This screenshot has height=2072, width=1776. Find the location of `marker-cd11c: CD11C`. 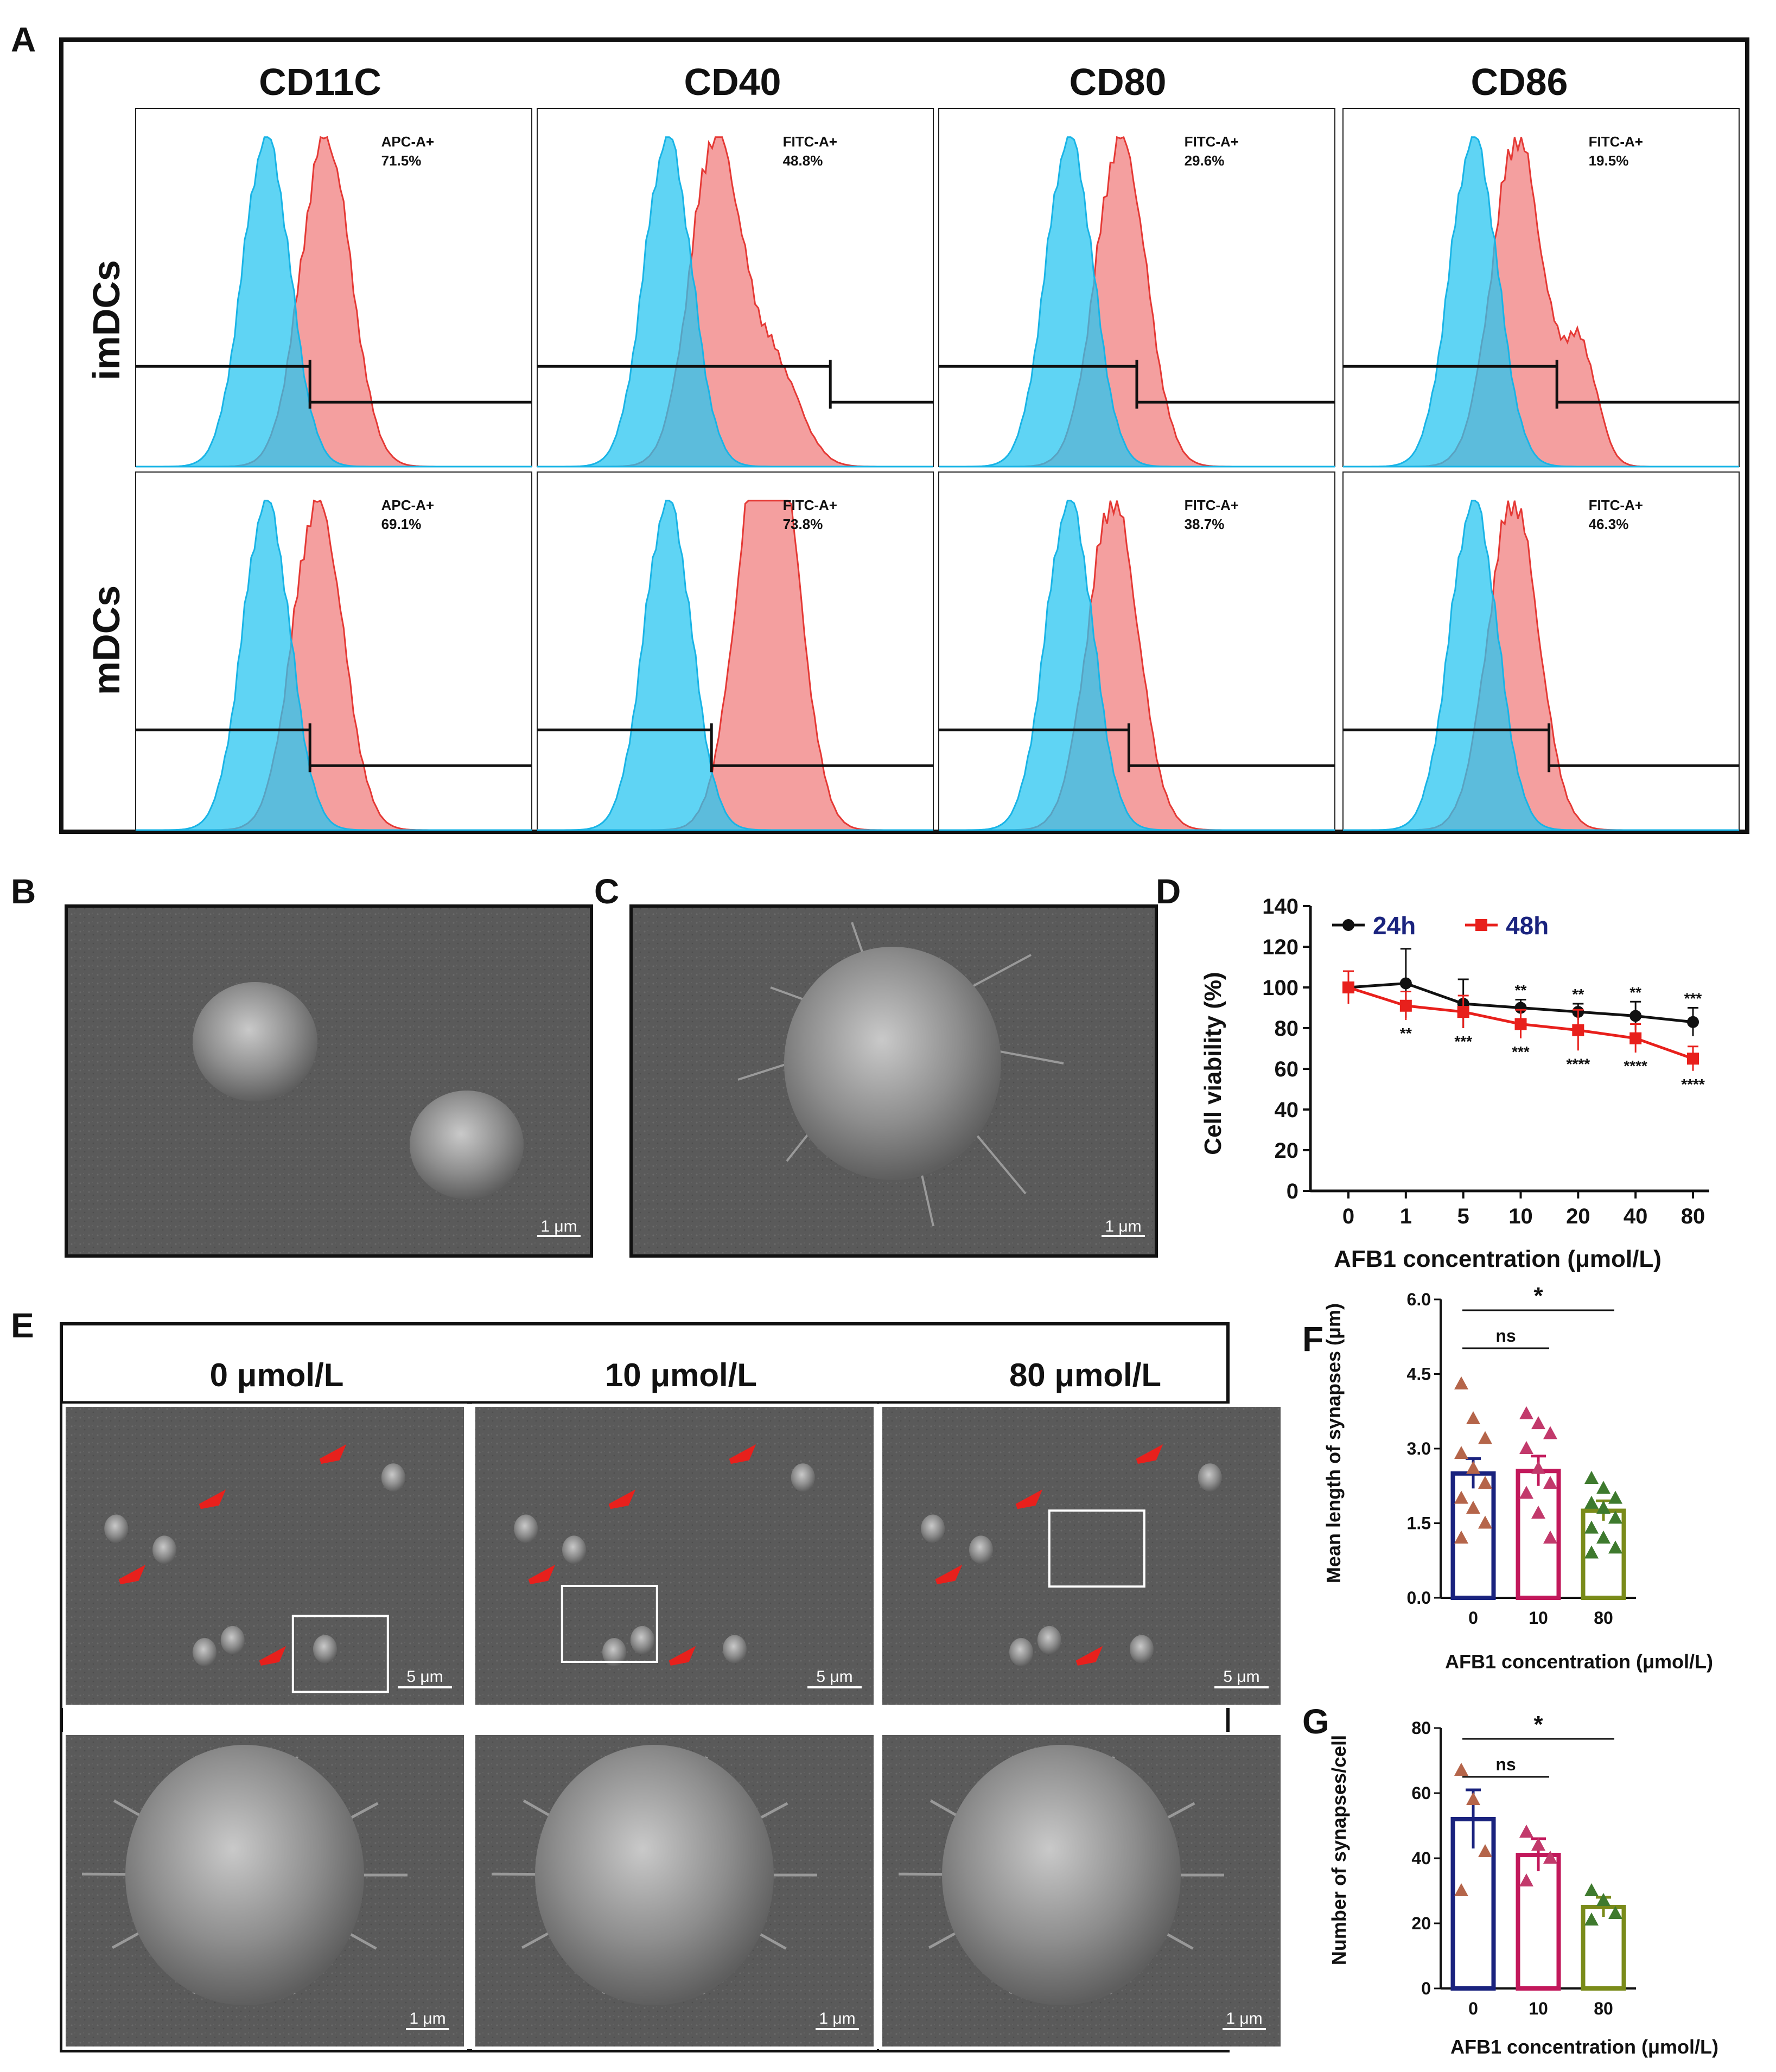

marker-cd11c: CD11C is located at coordinates (320, 82).